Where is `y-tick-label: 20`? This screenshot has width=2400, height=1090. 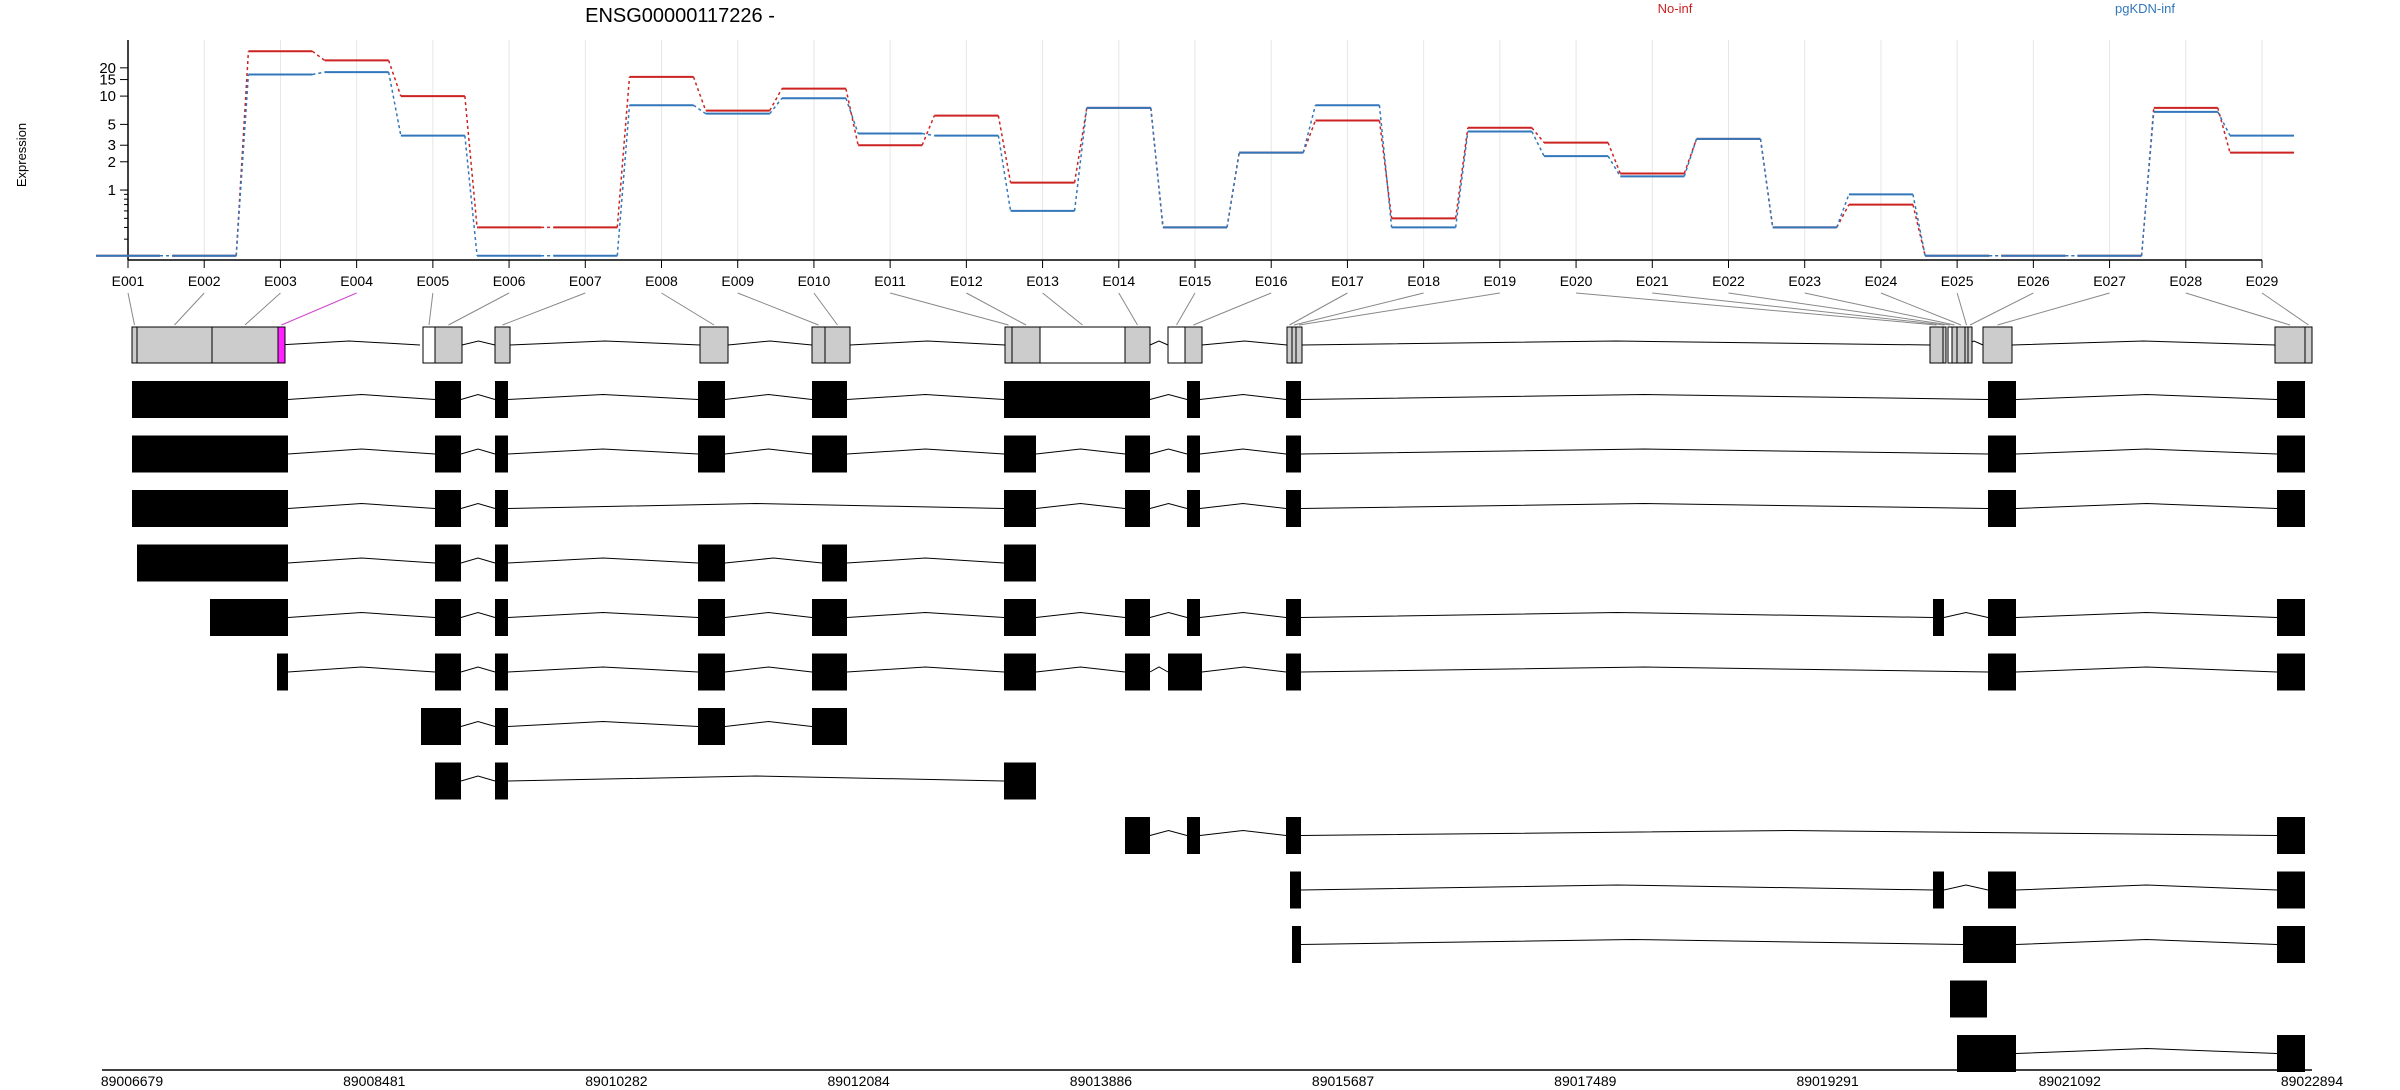
y-tick-label: 20 is located at coordinates (107, 68).